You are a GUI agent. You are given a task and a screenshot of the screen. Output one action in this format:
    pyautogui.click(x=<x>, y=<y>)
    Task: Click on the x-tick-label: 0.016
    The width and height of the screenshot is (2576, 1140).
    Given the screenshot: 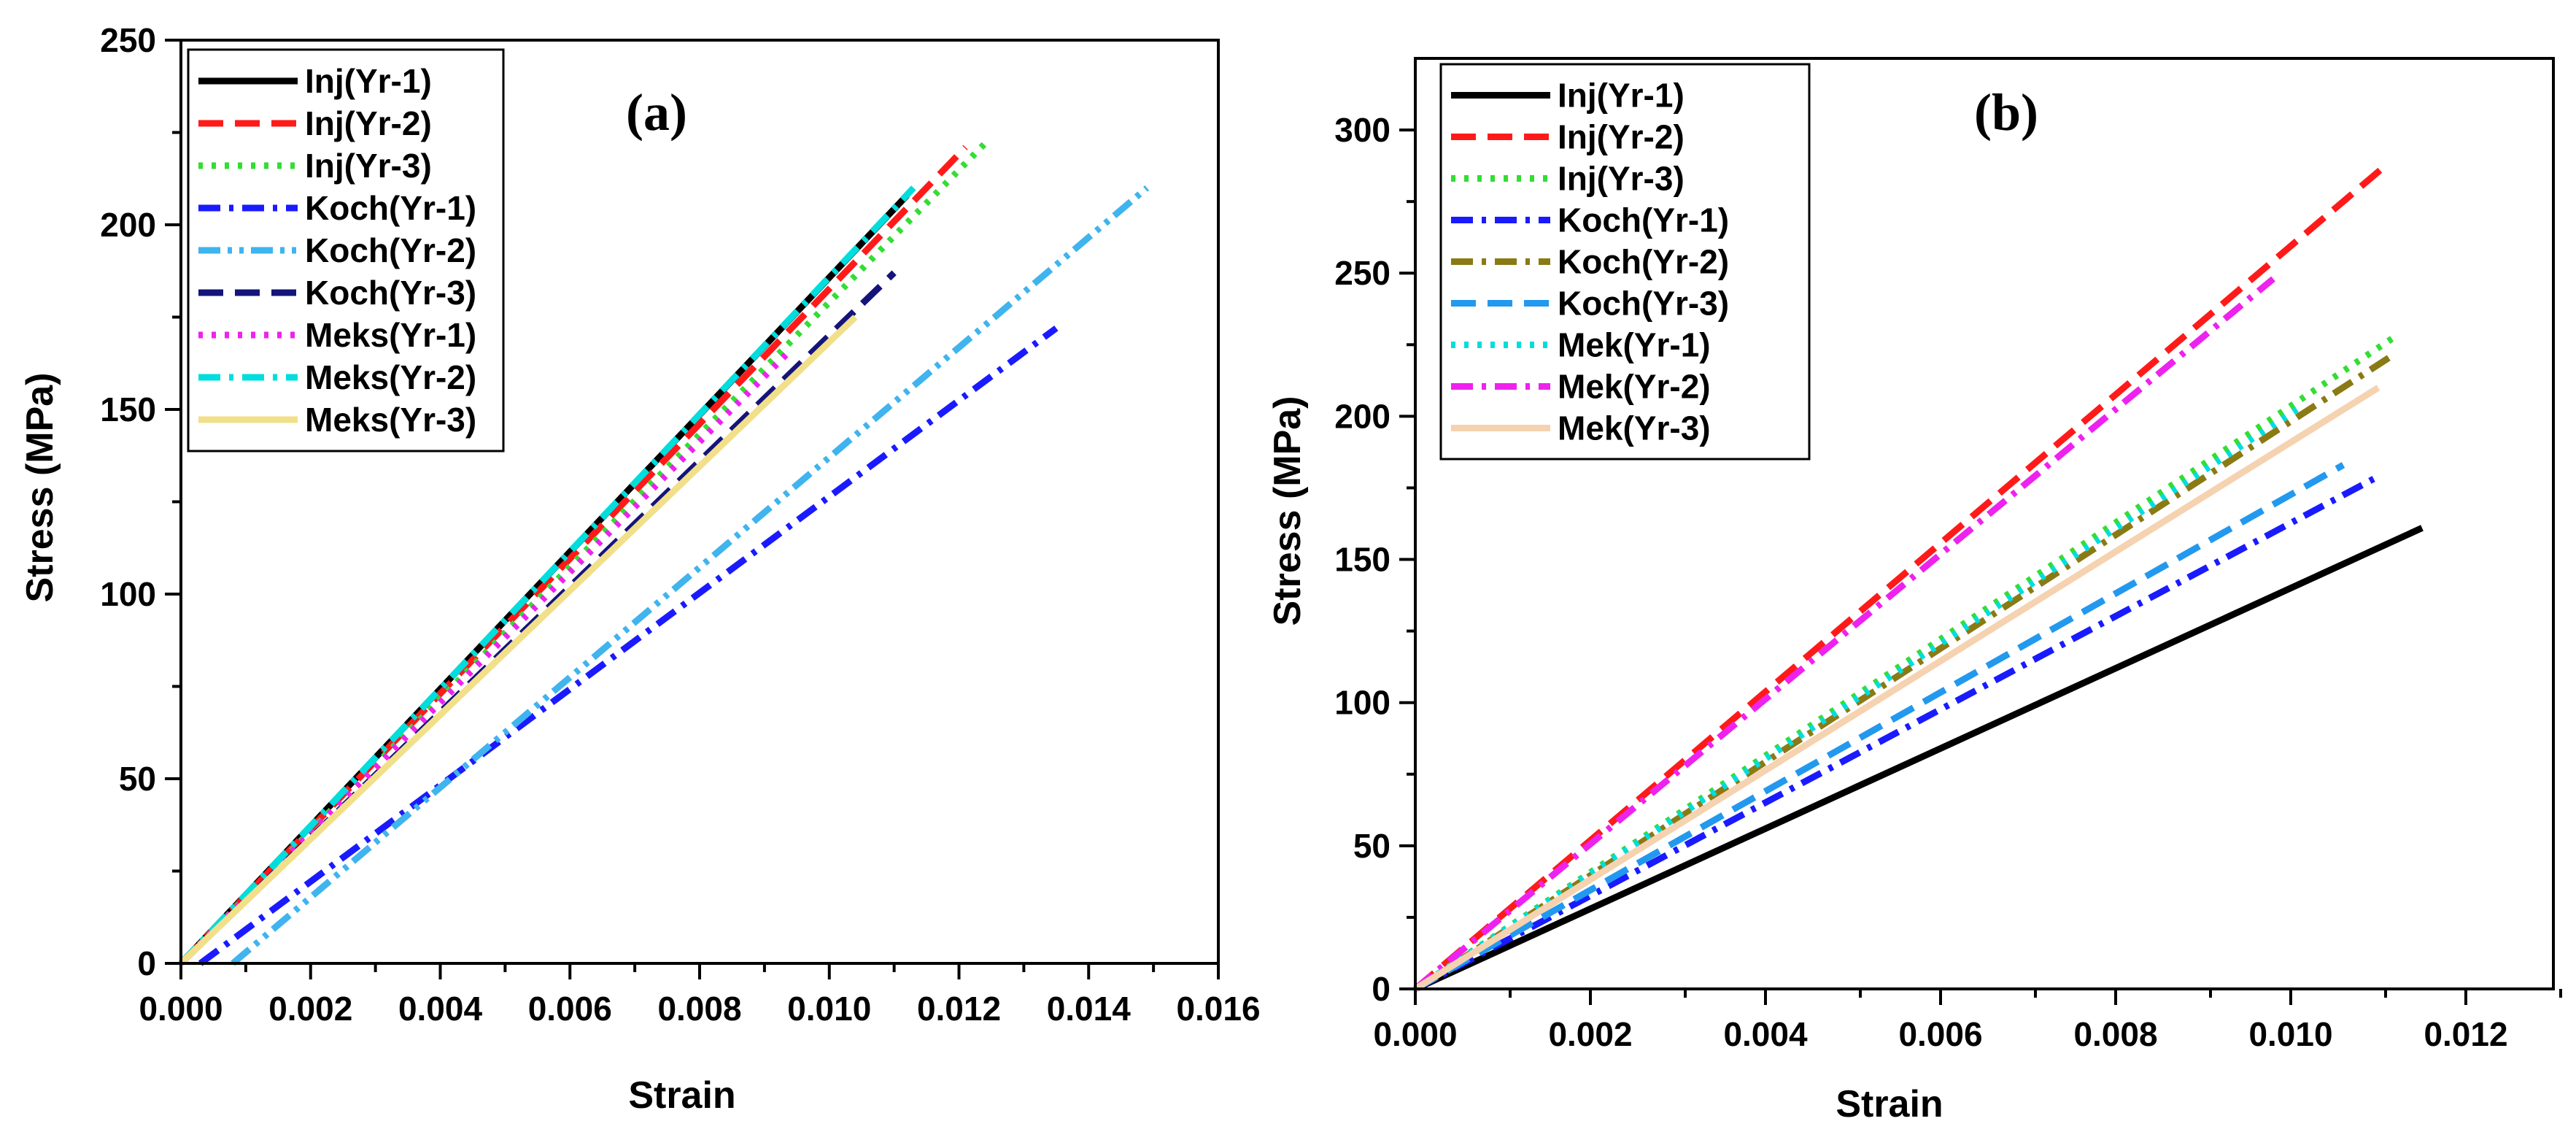 What is the action you would take?
    pyautogui.click(x=1218, y=1009)
    